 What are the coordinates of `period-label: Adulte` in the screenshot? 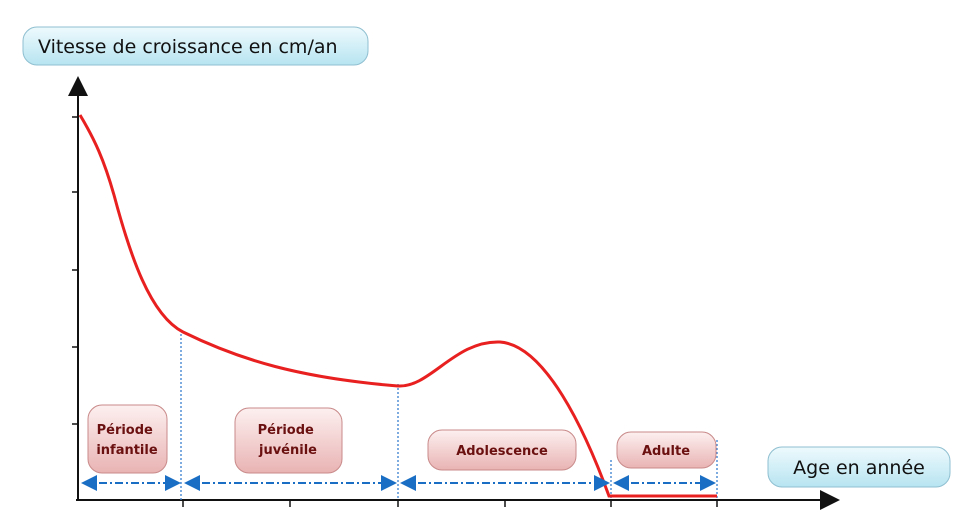 It's located at (666, 451).